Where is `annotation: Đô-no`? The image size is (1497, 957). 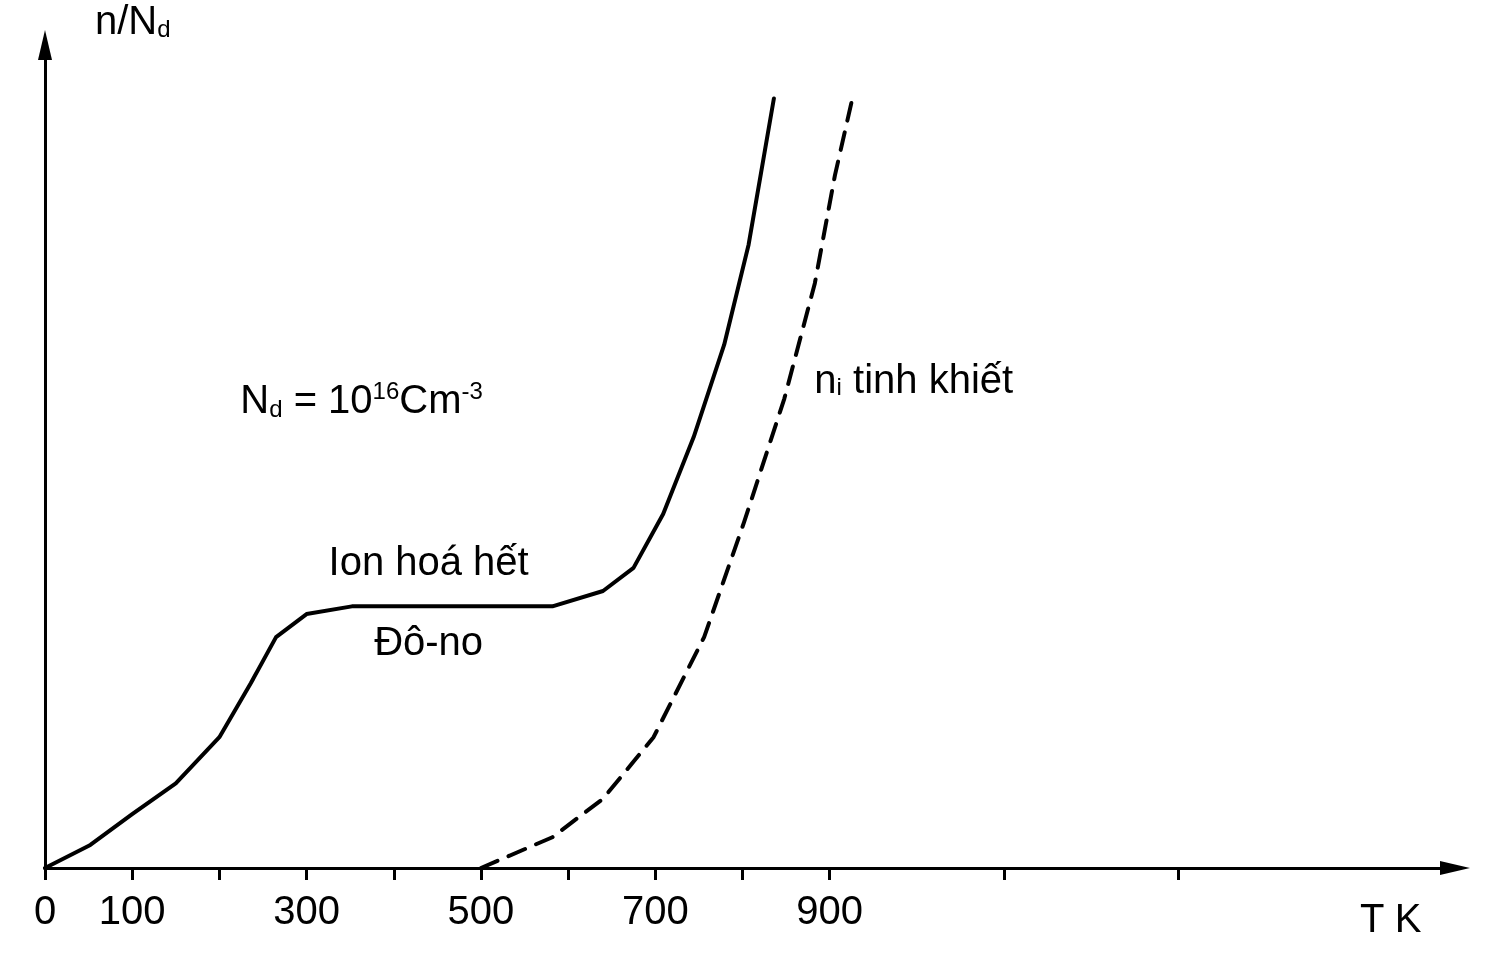 annotation: Đô-no is located at coordinates (429, 641).